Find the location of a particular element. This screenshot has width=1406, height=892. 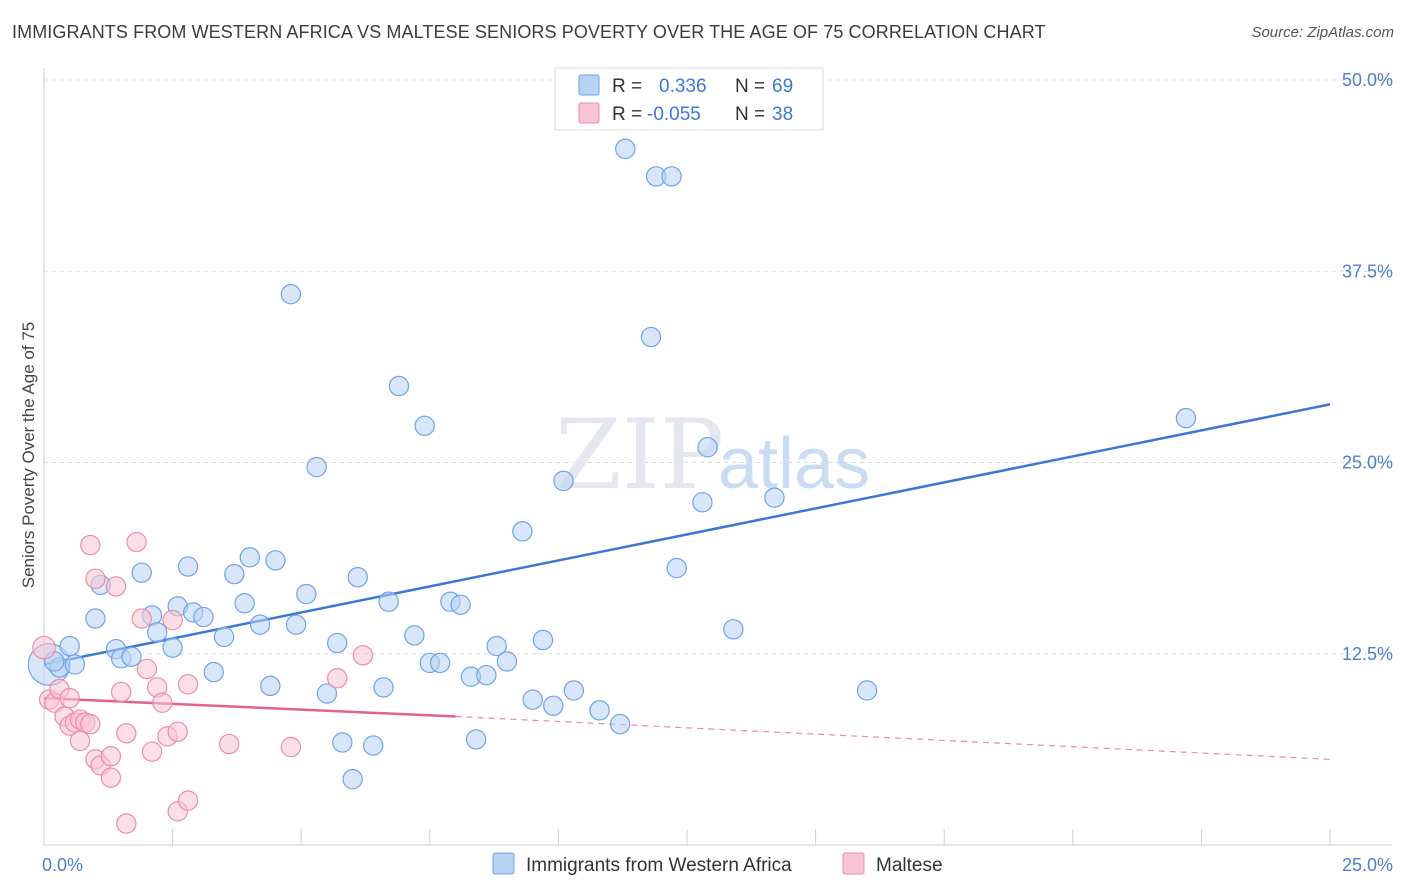

y-tick-label-3: 50.0% is located at coordinates (1367, 80).